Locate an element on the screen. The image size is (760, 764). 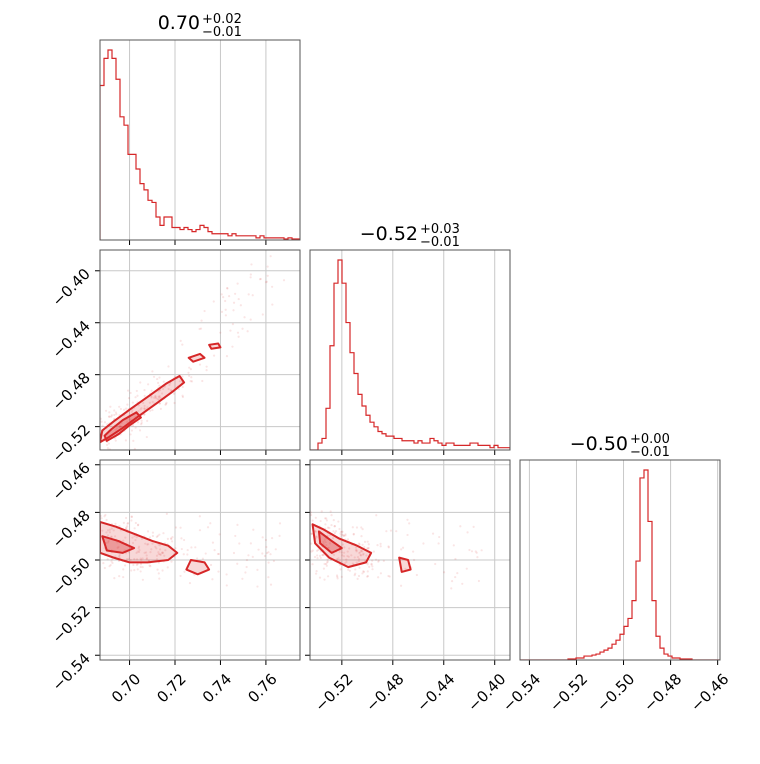
density-contour is located at coordinates (405, 564).